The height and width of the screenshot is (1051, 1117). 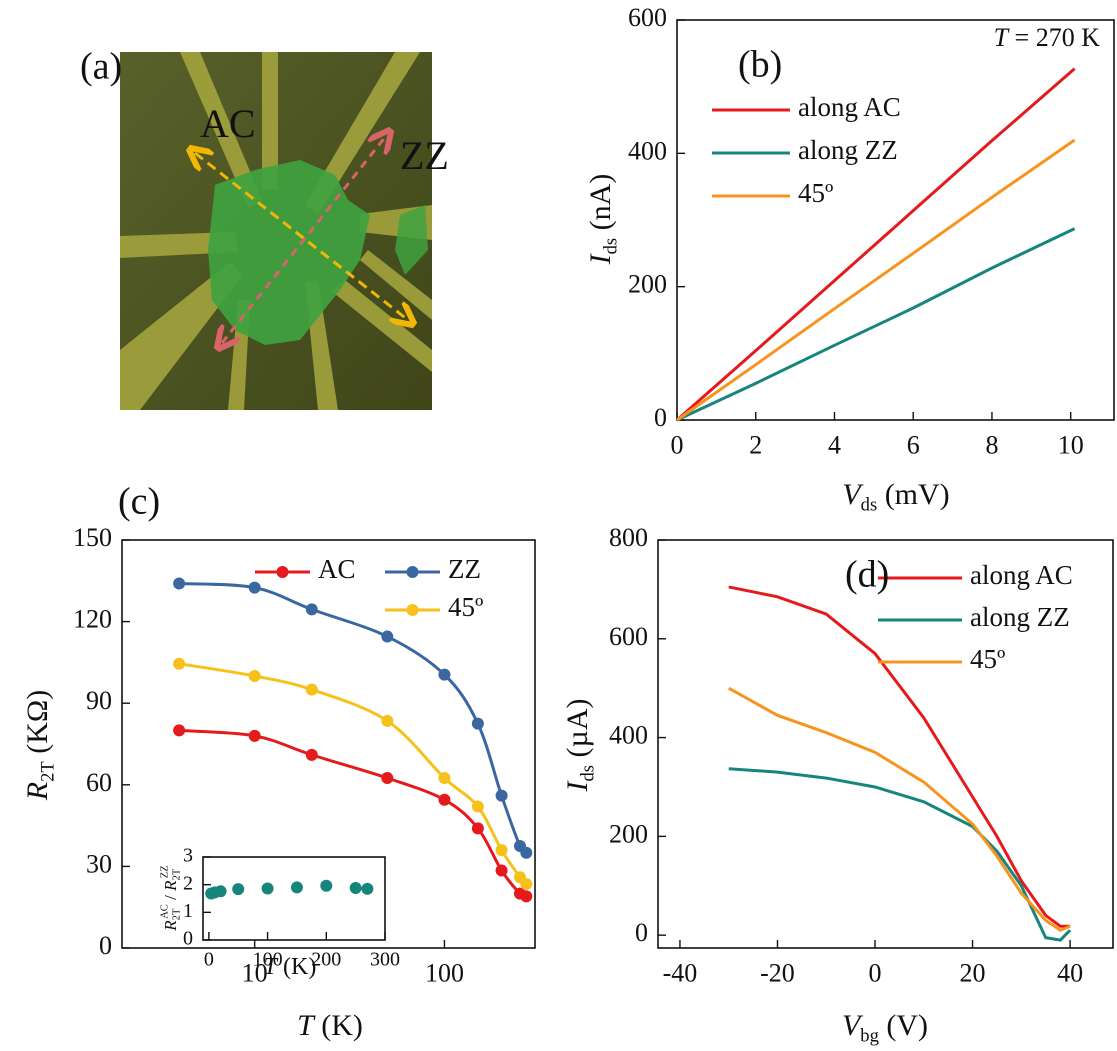 I want to click on micrograph, so click(x=276, y=231).